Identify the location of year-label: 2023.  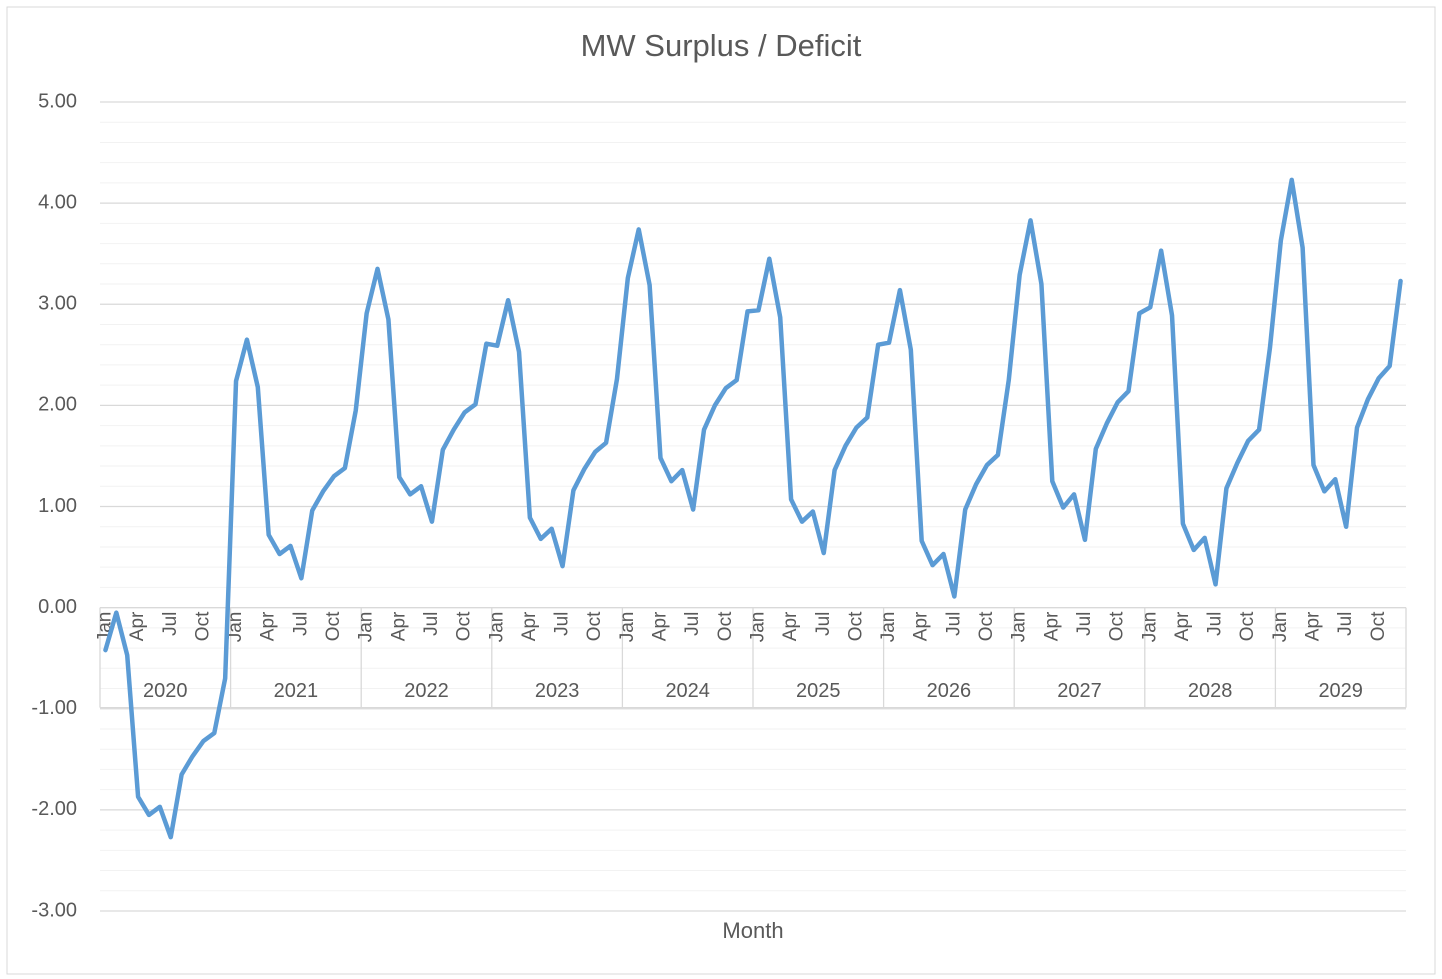
(557, 691).